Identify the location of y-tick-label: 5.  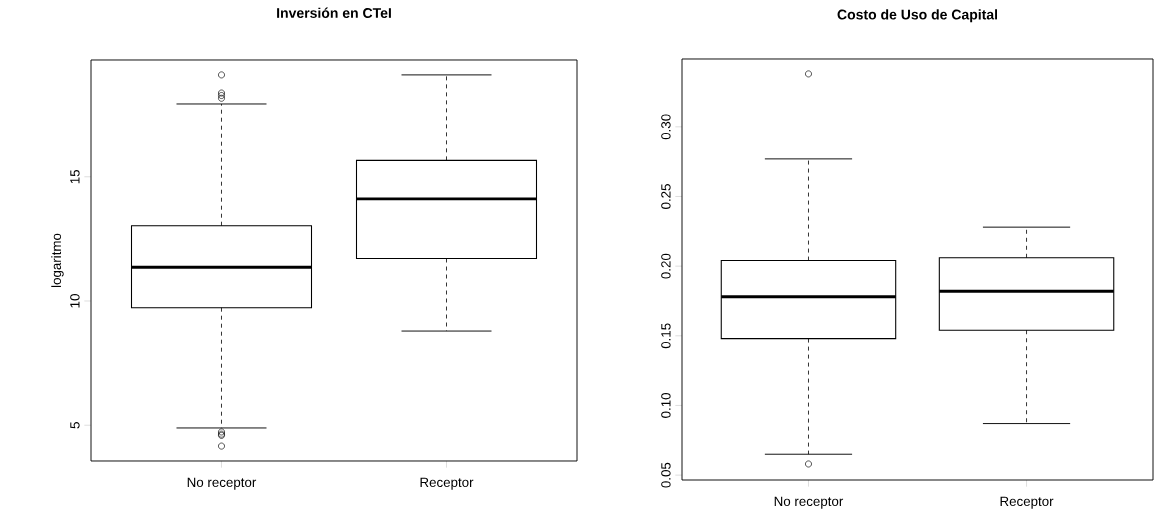
(75, 425).